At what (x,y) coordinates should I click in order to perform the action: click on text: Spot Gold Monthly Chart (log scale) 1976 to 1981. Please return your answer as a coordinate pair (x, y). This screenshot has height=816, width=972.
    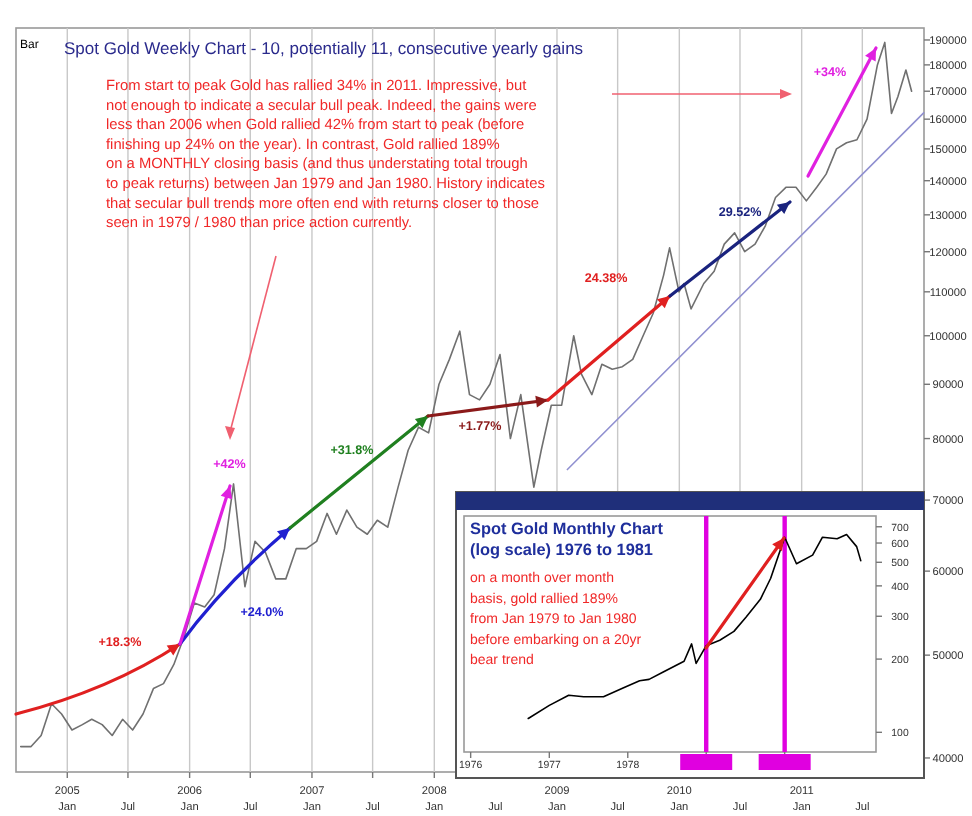
    Looking at the image, I should click on (567, 540).